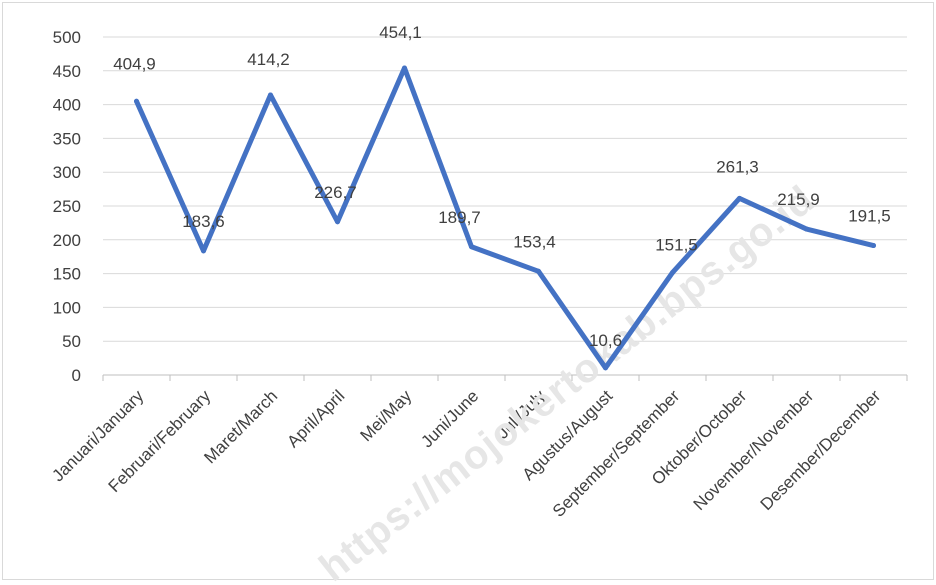 The width and height of the screenshot is (936, 585). Describe the element at coordinates (534, 241) in the screenshot. I see `data-label: 153,4` at that location.